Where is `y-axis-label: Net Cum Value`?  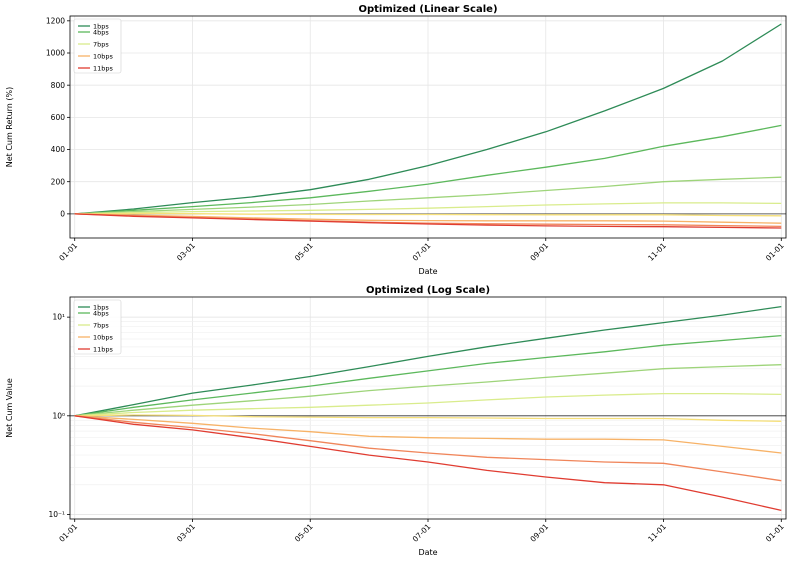
y-axis-label: Net Cum Value is located at coordinates (9, 408).